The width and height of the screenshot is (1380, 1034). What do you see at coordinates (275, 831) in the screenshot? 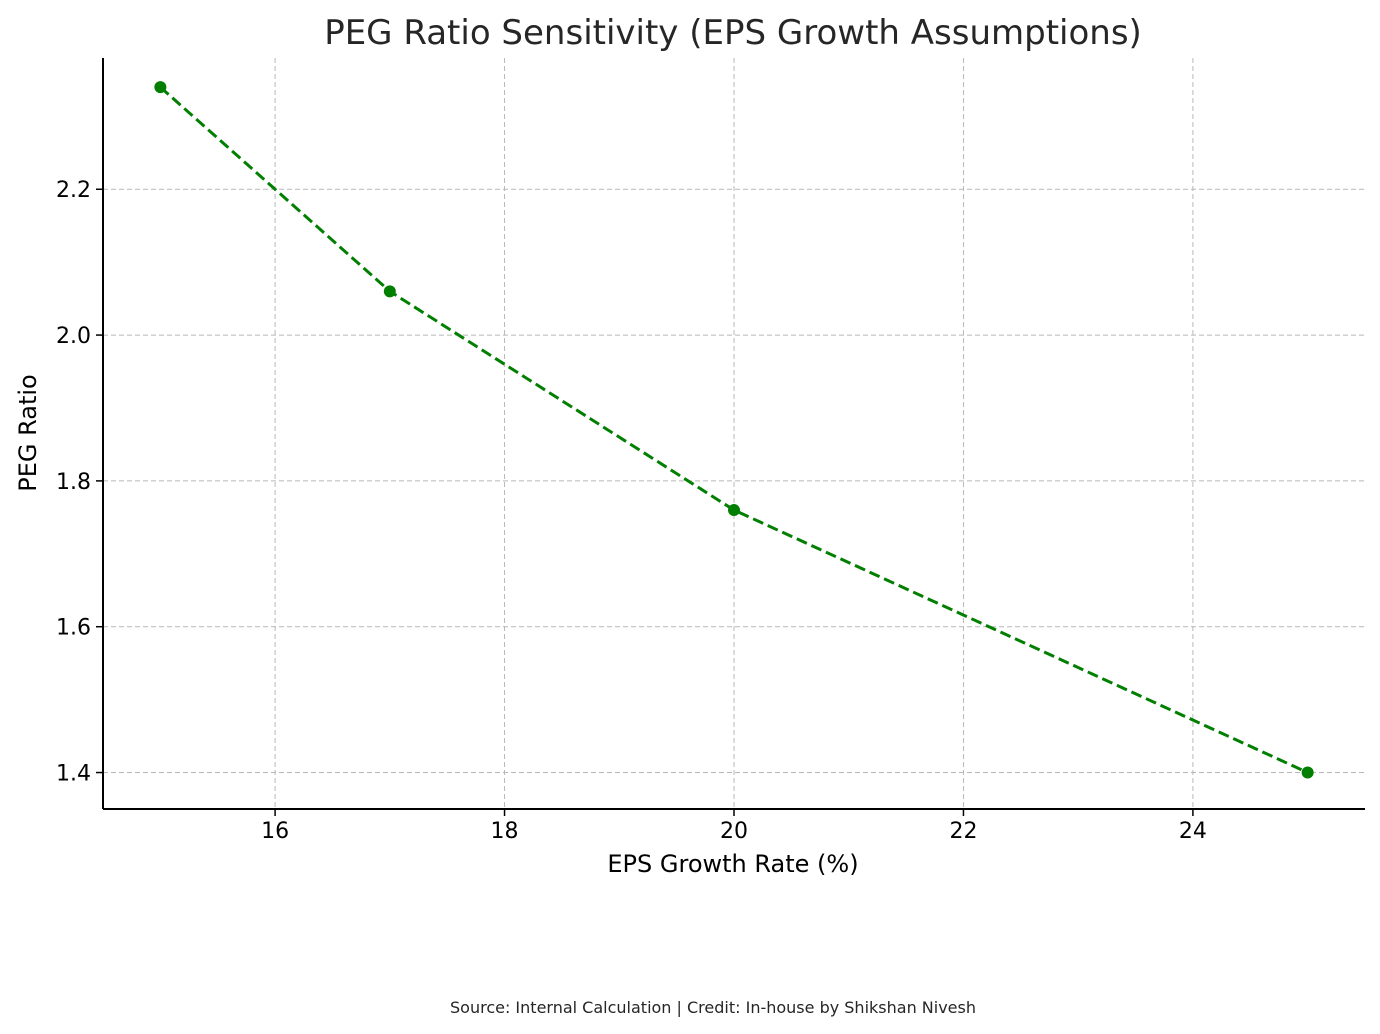
I see `x-tick-label: 16` at bounding box center [275, 831].